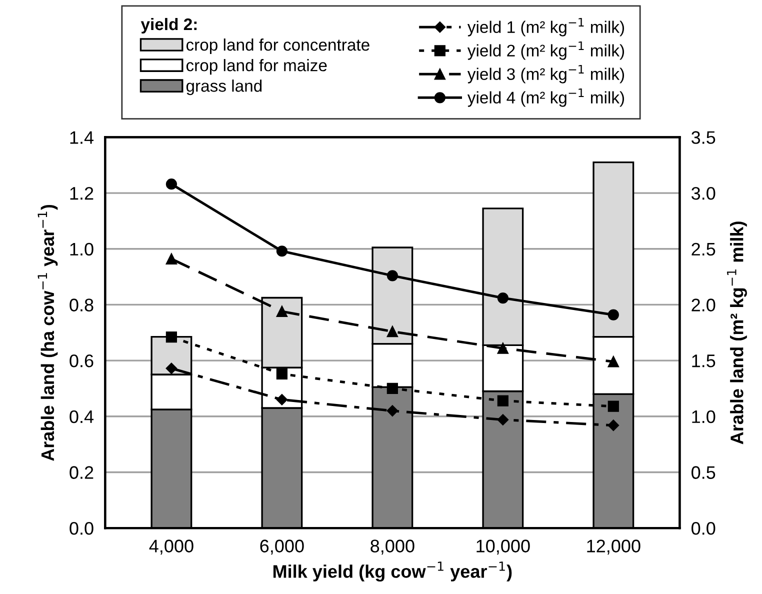 The image size is (762, 594). Describe the element at coordinates (545, 27) in the screenshot. I see `legend-label: yield 1 (m² kg$^{−1}$ milk)` at that location.